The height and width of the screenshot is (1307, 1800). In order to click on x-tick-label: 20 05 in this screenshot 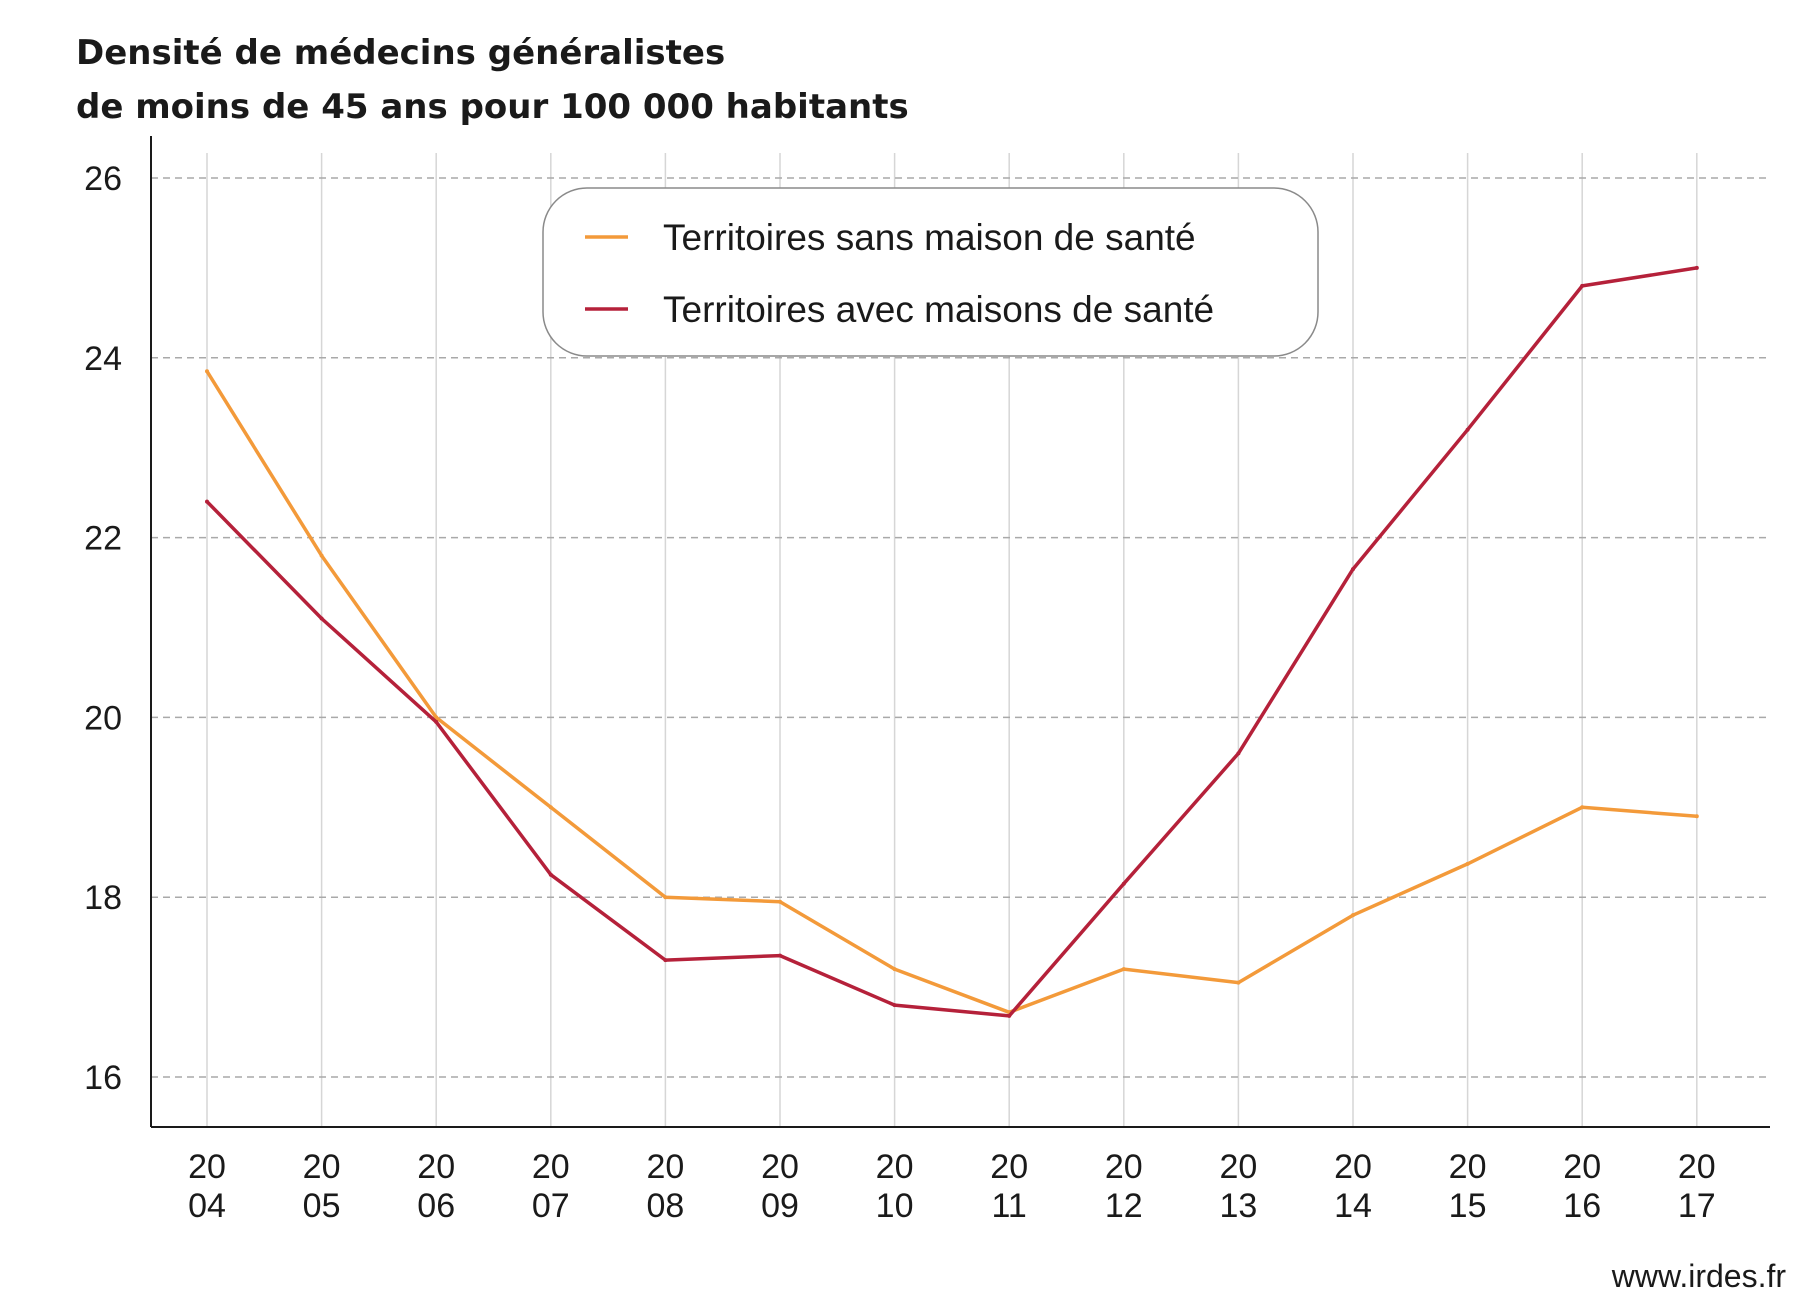, I will do `click(322, 1186)`.